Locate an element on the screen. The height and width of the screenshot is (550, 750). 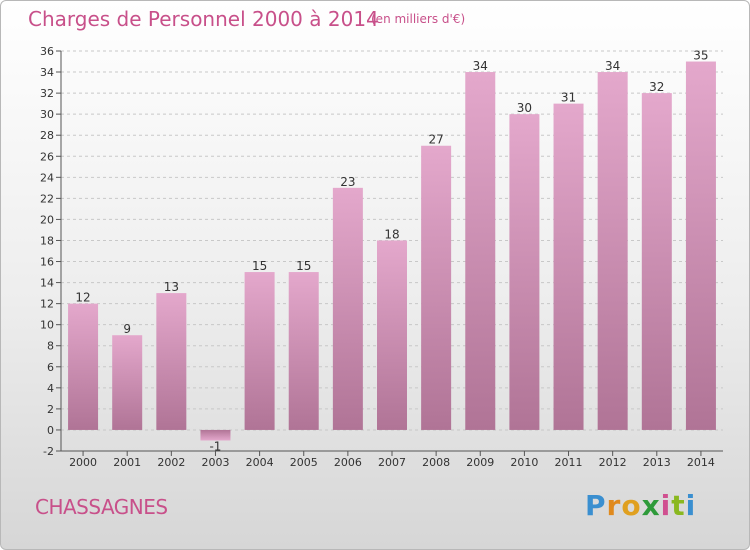
proxiti-logo: Proxiti is located at coordinates (640, 505).